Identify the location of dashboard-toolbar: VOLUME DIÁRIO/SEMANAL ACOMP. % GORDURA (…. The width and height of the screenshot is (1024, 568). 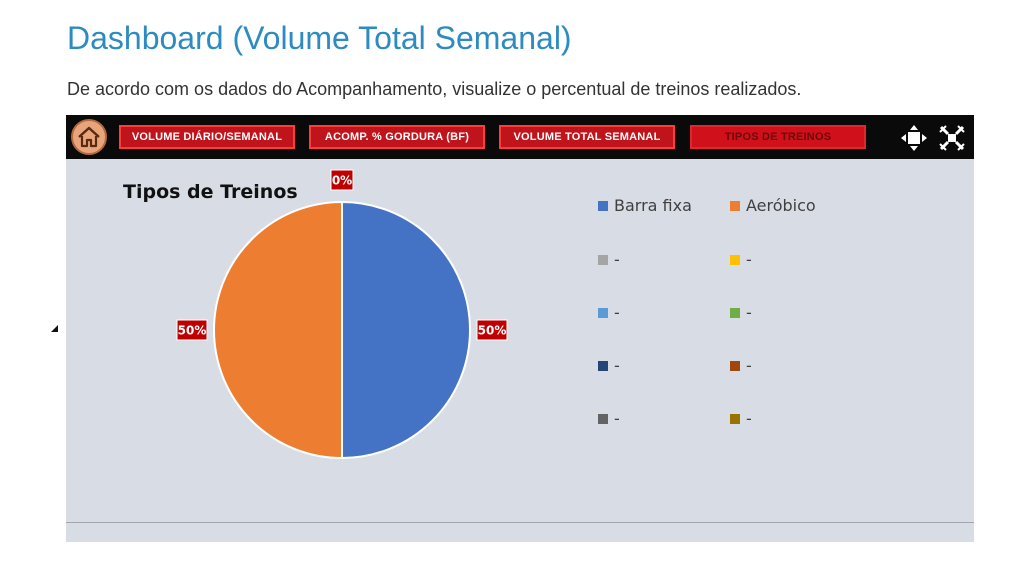
(520, 137).